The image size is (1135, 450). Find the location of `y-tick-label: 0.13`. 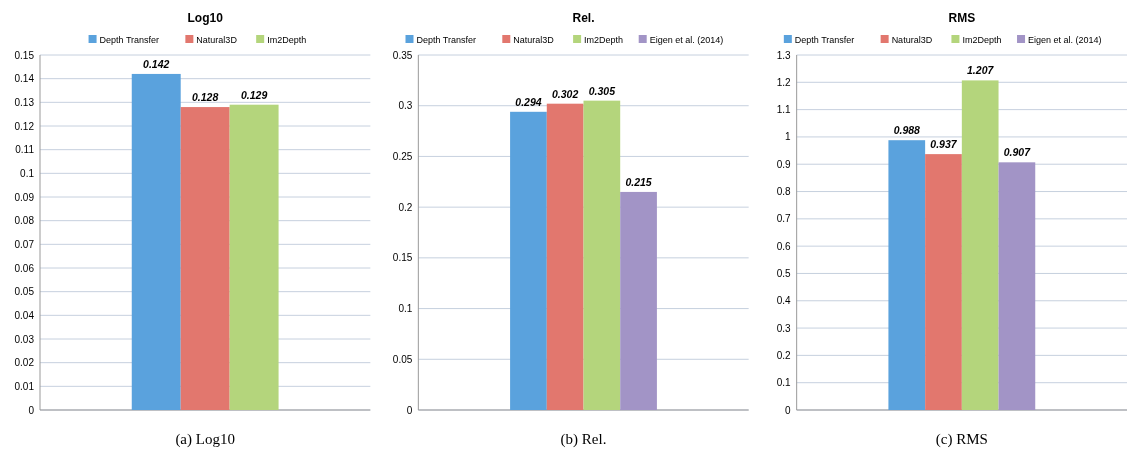

y-tick-label: 0.13 is located at coordinates (24, 102).